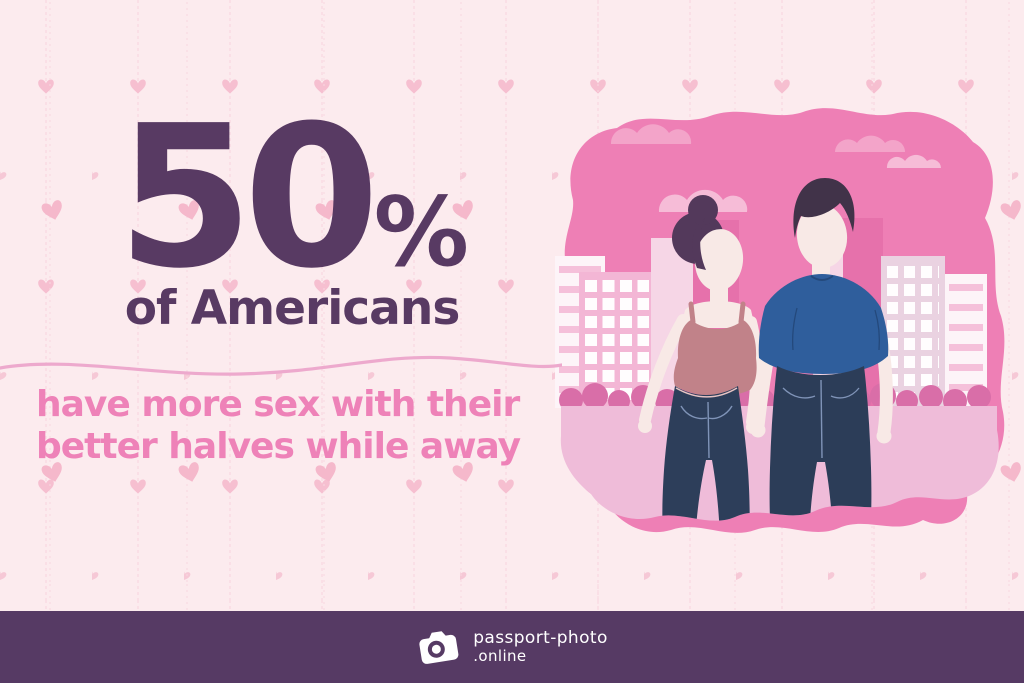  Describe the element at coordinates (292, 308) in the screenshot. I see `stat-subject: of Americans` at that location.